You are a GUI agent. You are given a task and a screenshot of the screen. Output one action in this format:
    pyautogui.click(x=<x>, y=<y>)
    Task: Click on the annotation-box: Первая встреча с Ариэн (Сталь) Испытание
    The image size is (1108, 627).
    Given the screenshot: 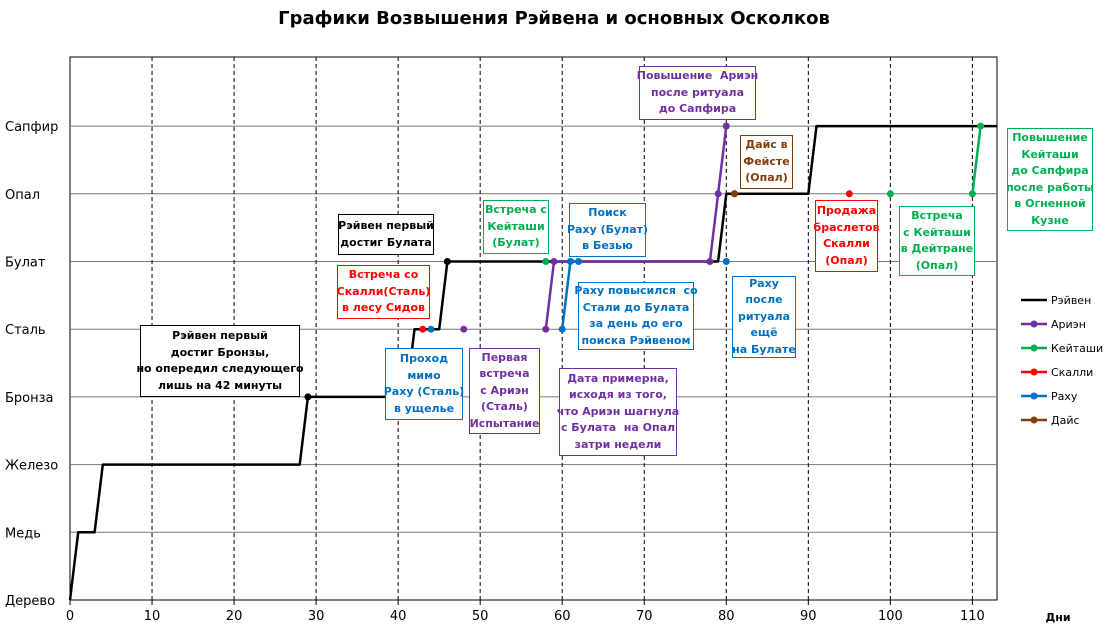 What is the action you would take?
    pyautogui.click(x=504, y=391)
    